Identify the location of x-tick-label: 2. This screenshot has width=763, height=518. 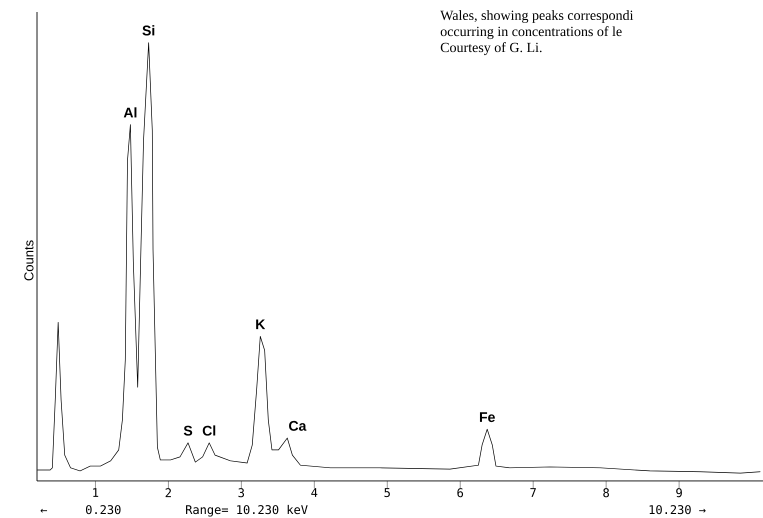
(168, 493).